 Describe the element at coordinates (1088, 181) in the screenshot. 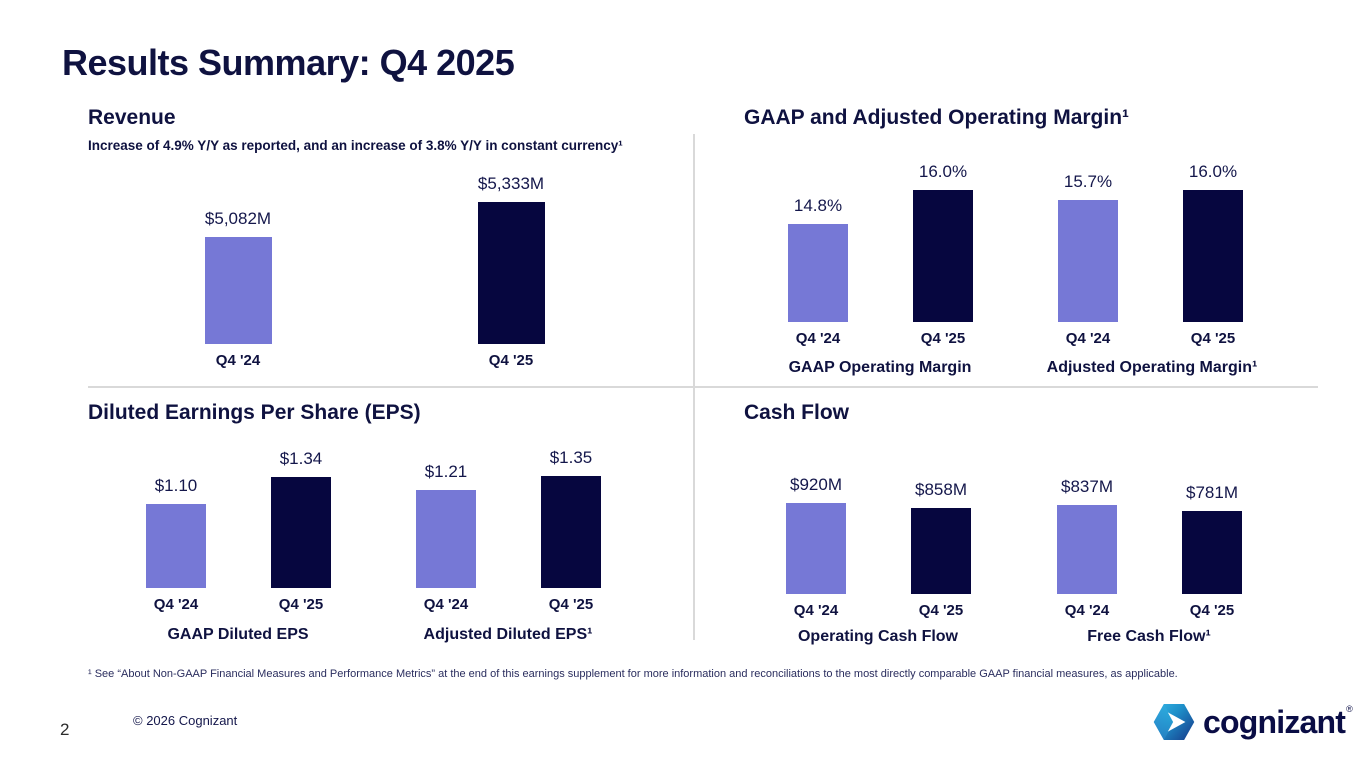

I see `bar-value-label: 15.7%` at that location.